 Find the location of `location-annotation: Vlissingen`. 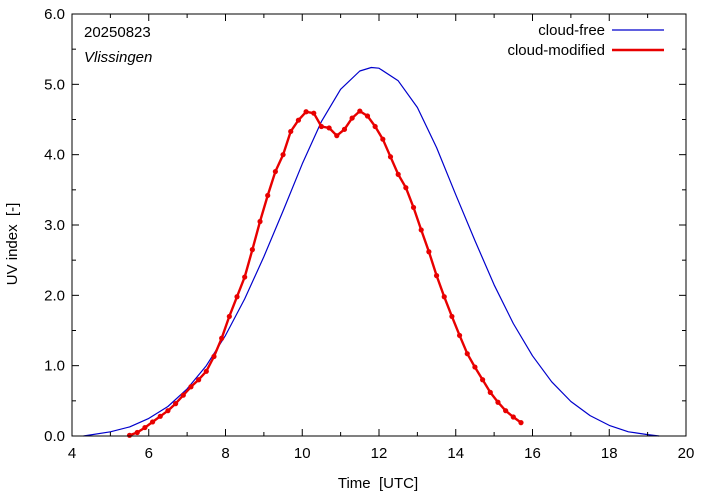

location-annotation: Vlissingen is located at coordinates (118, 57).